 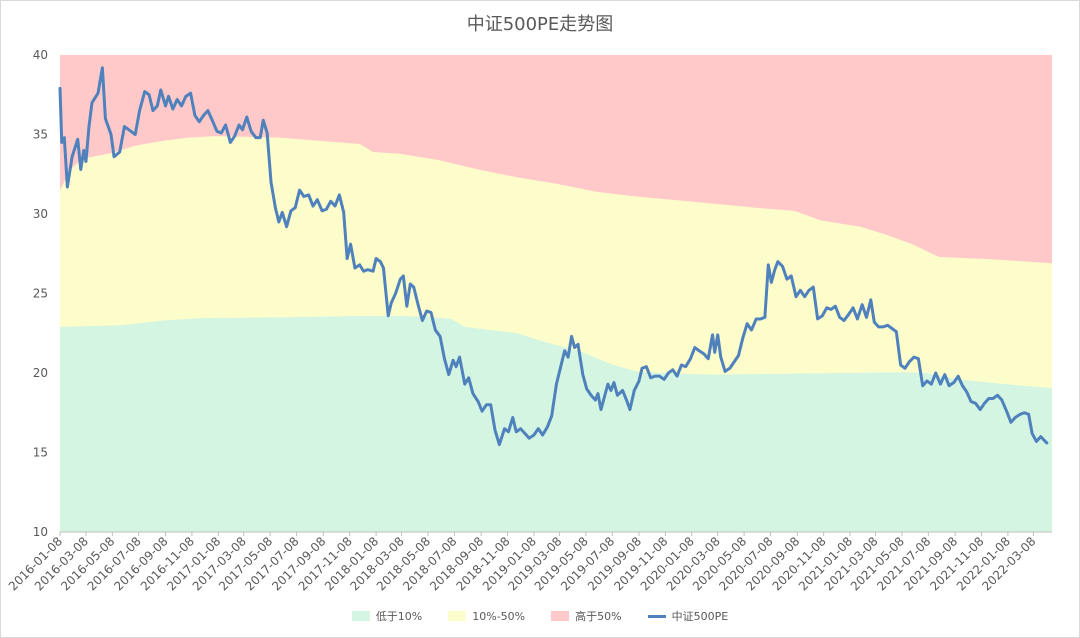 I want to click on legend-label: 中证500PE, so click(x=700, y=616).